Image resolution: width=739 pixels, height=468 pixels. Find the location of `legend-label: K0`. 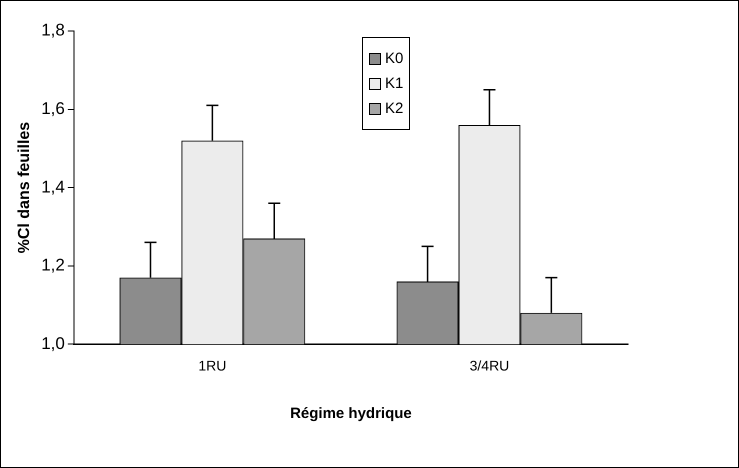

legend-label: K0 is located at coordinates (394, 59).